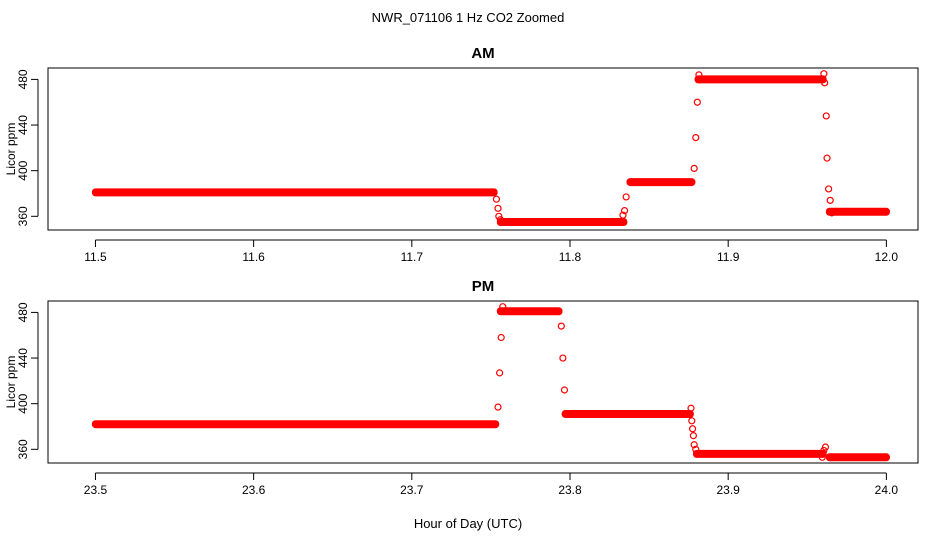 This screenshot has width=936, height=545. I want to click on pm-y-tick-label: 360, so click(23, 449).